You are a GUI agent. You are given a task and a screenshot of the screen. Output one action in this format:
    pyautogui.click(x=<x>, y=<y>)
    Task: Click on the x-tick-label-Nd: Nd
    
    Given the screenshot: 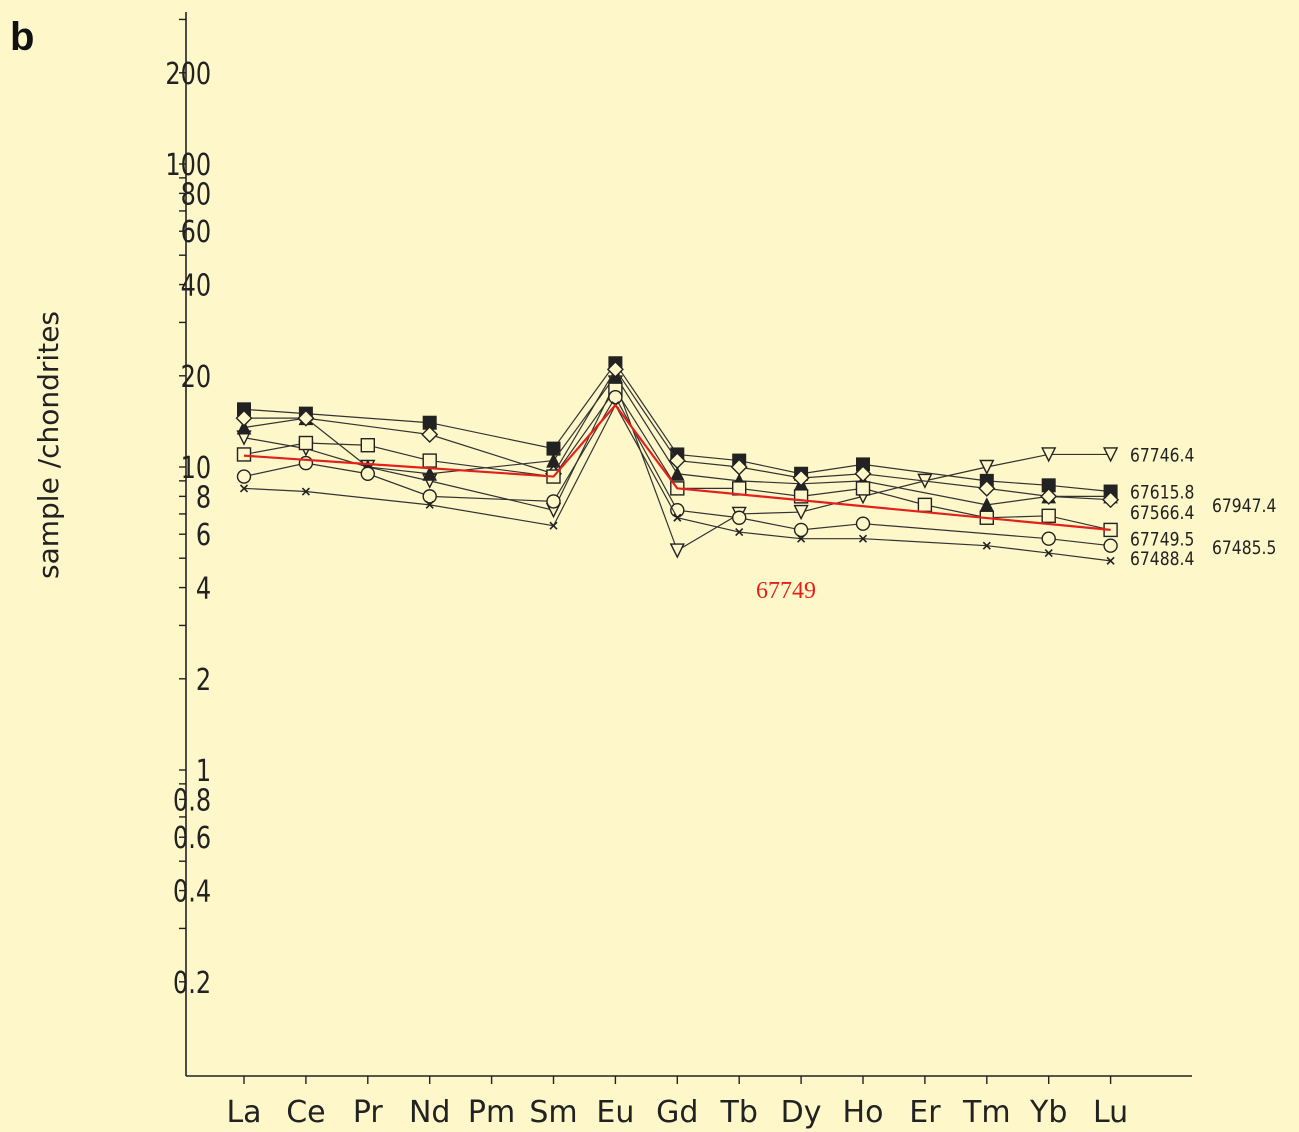 What is the action you would take?
    pyautogui.click(x=429, y=1112)
    